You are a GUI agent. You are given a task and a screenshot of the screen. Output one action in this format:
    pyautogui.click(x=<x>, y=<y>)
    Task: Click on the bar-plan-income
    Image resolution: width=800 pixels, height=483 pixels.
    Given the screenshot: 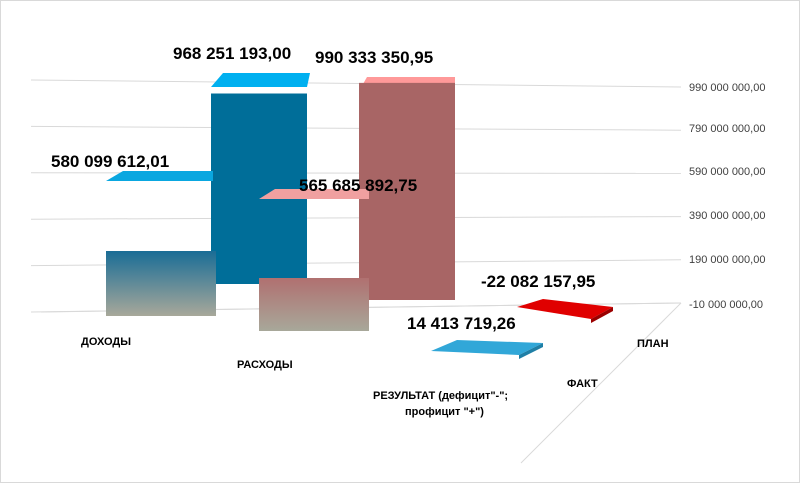 What is the action you would take?
    pyautogui.click(x=259, y=189)
    